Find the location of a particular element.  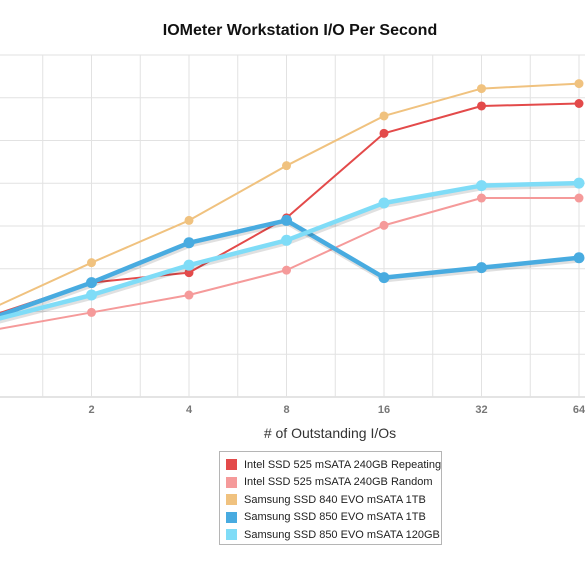

legend-item-0: Intel SSD 525 mSATA 240GB Repeating is located at coordinates (330, 465).